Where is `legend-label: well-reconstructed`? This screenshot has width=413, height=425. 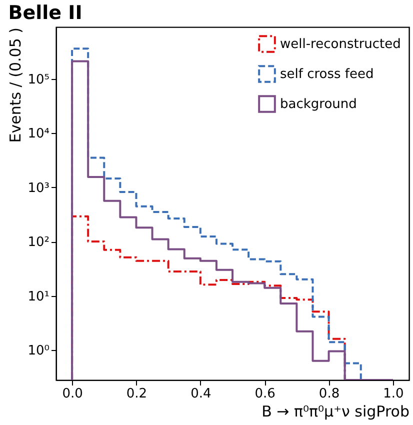 legend-label: well-reconstructed is located at coordinates (340, 44).